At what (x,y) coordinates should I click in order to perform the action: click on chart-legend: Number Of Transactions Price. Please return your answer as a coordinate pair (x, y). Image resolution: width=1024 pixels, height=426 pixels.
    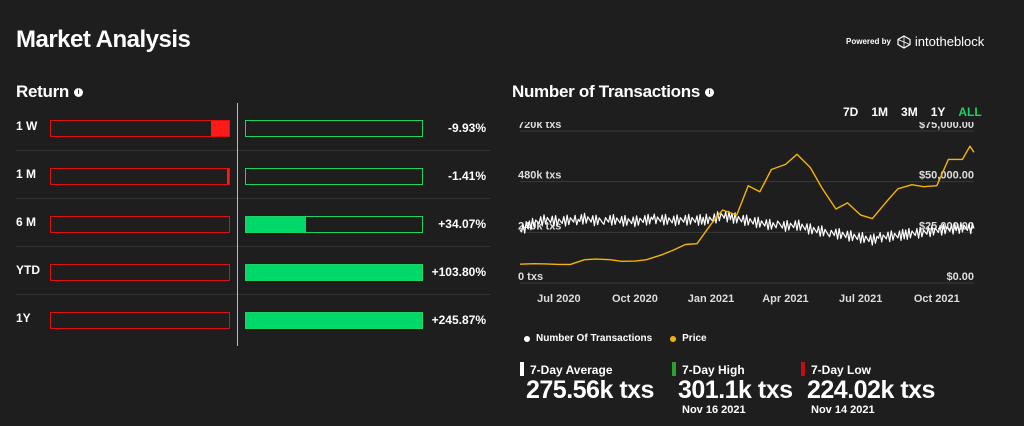
    Looking at the image, I should click on (615, 338).